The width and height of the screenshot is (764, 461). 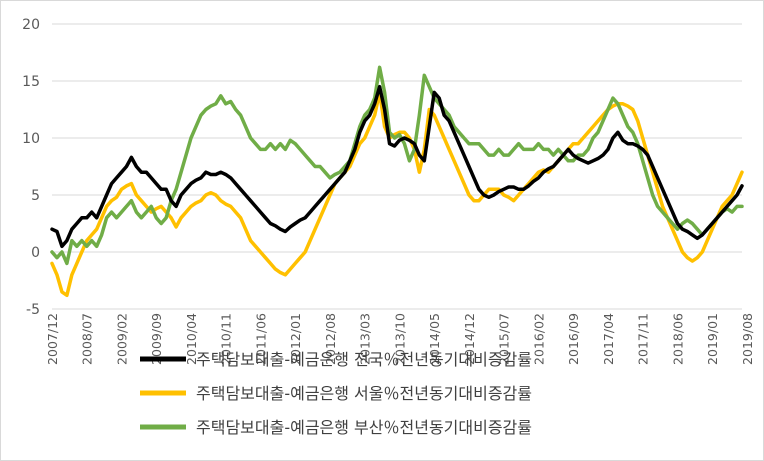 What do you see at coordinates (191, 339) in the screenshot?
I see `x-tick-label: 2010/04` at bounding box center [191, 339].